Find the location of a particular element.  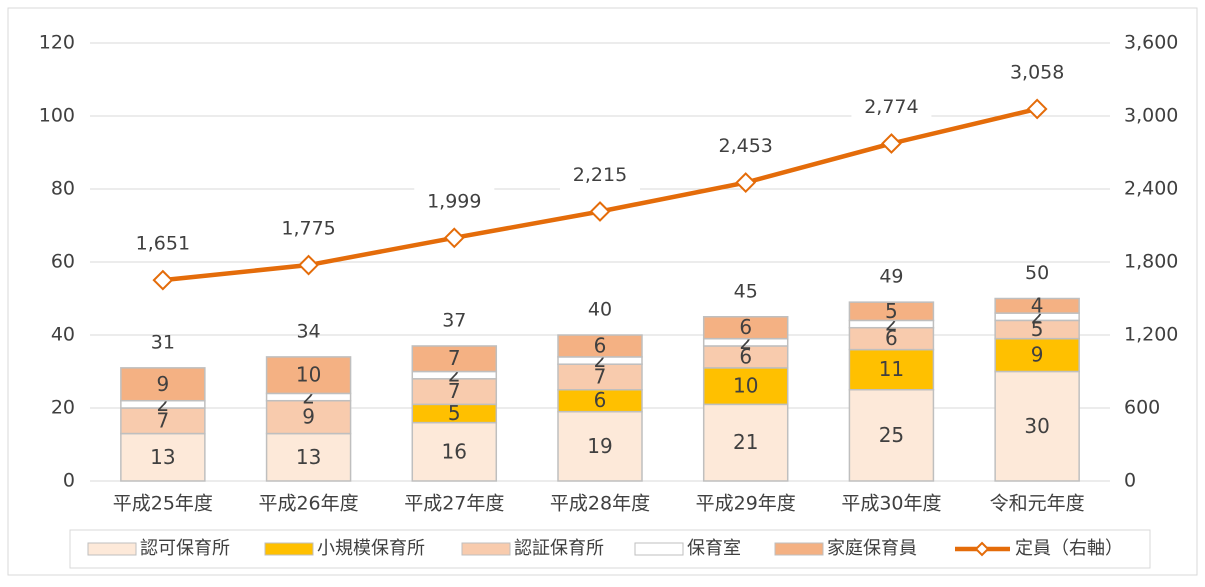

segment-label: 25 is located at coordinates (891, 435).